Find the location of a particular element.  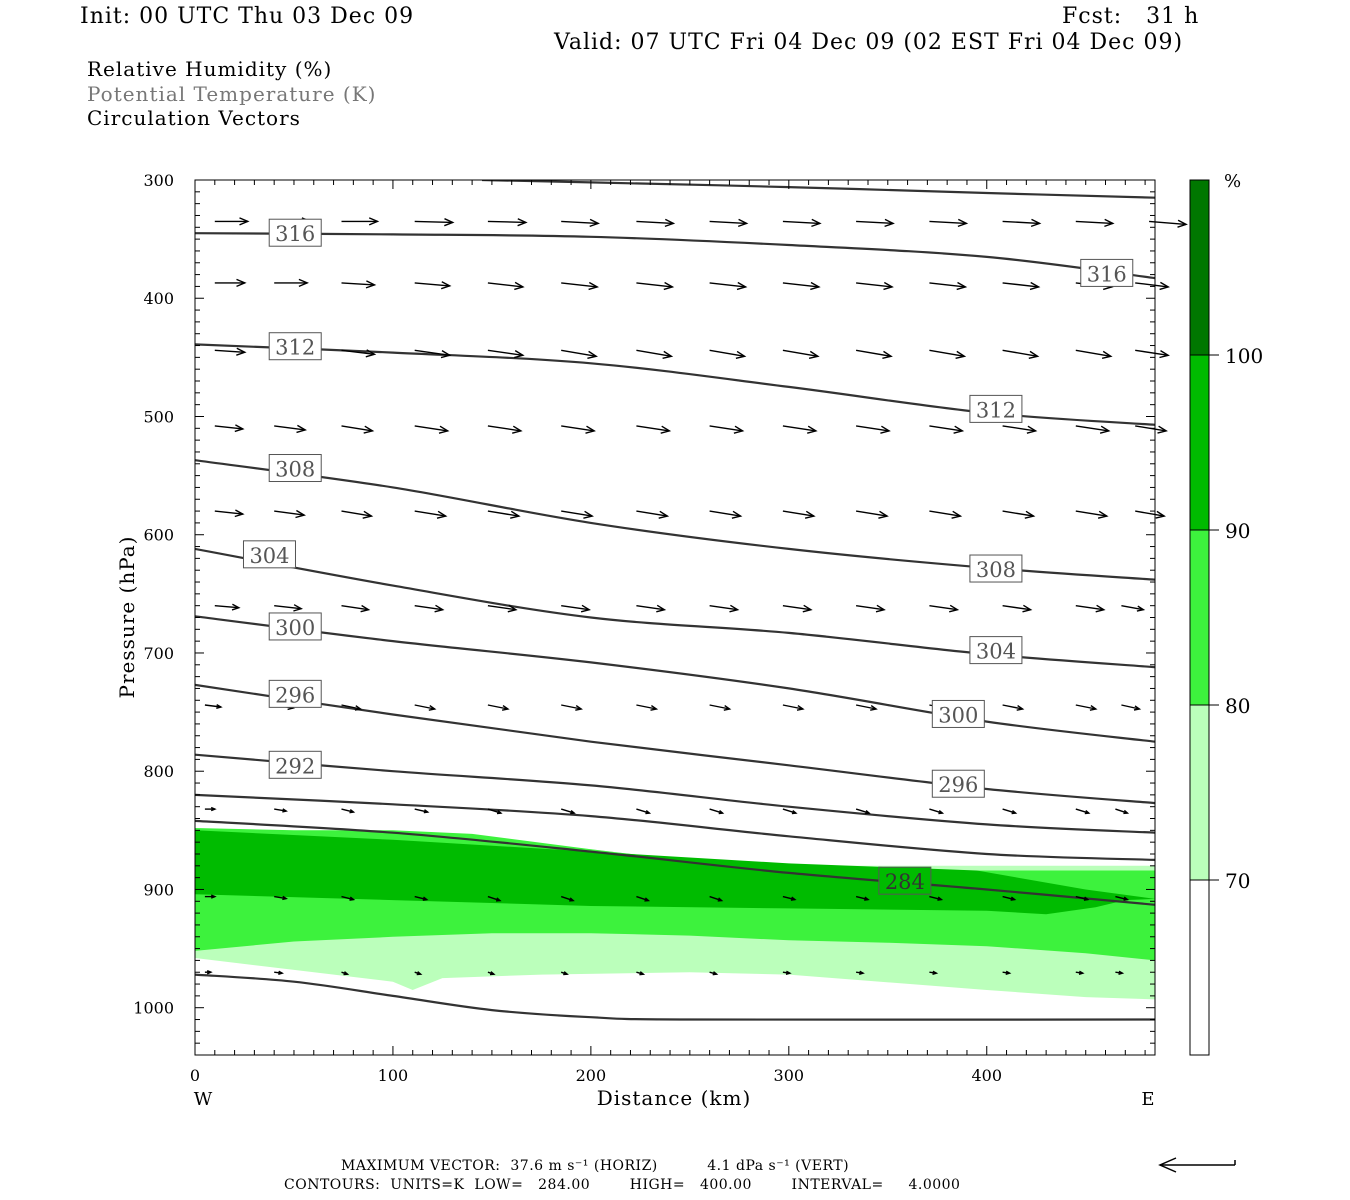

x-axis-title: Distance (km) is located at coordinates (674, 1098).